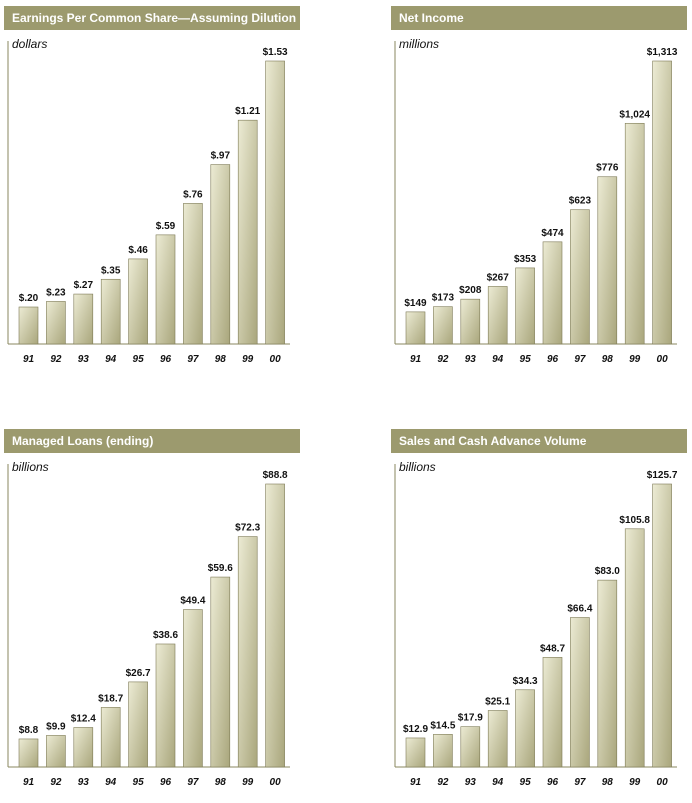  I want to click on data-label: $9.9, so click(56, 726).